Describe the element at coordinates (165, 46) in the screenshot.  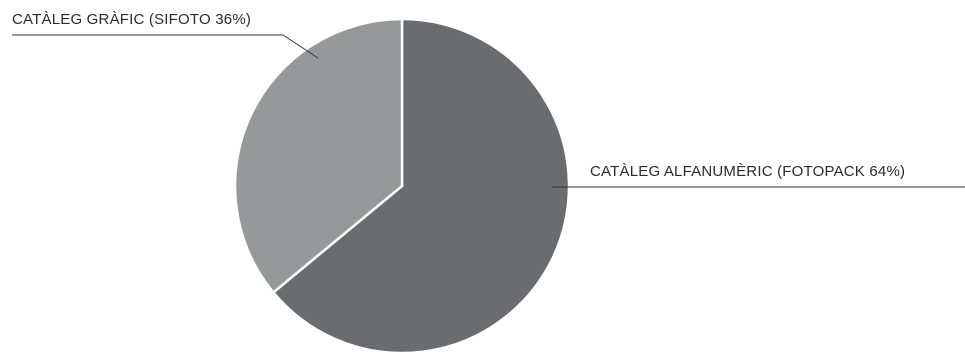
I see `leader-line-sifoto` at that location.